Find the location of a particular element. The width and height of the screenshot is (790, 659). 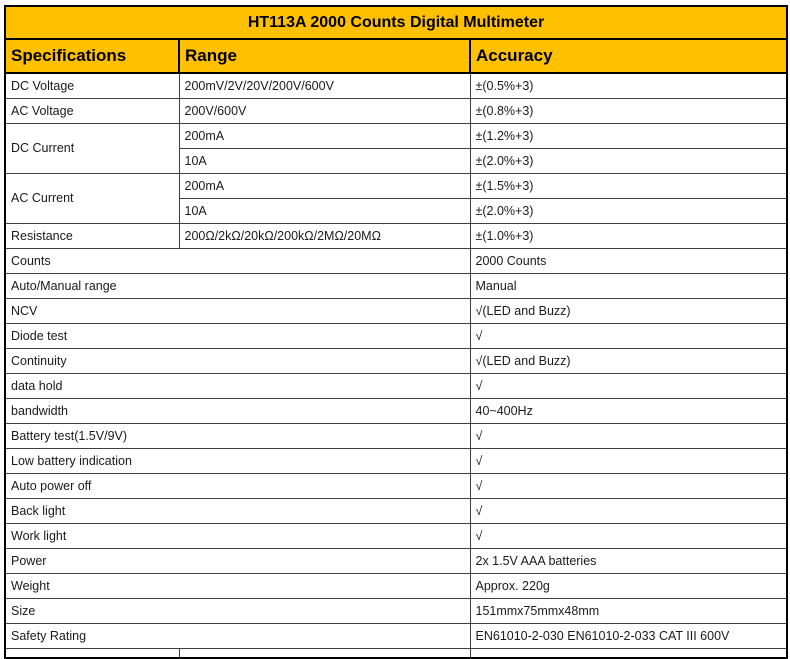

feature-label-cell: Work light is located at coordinates (237, 535).